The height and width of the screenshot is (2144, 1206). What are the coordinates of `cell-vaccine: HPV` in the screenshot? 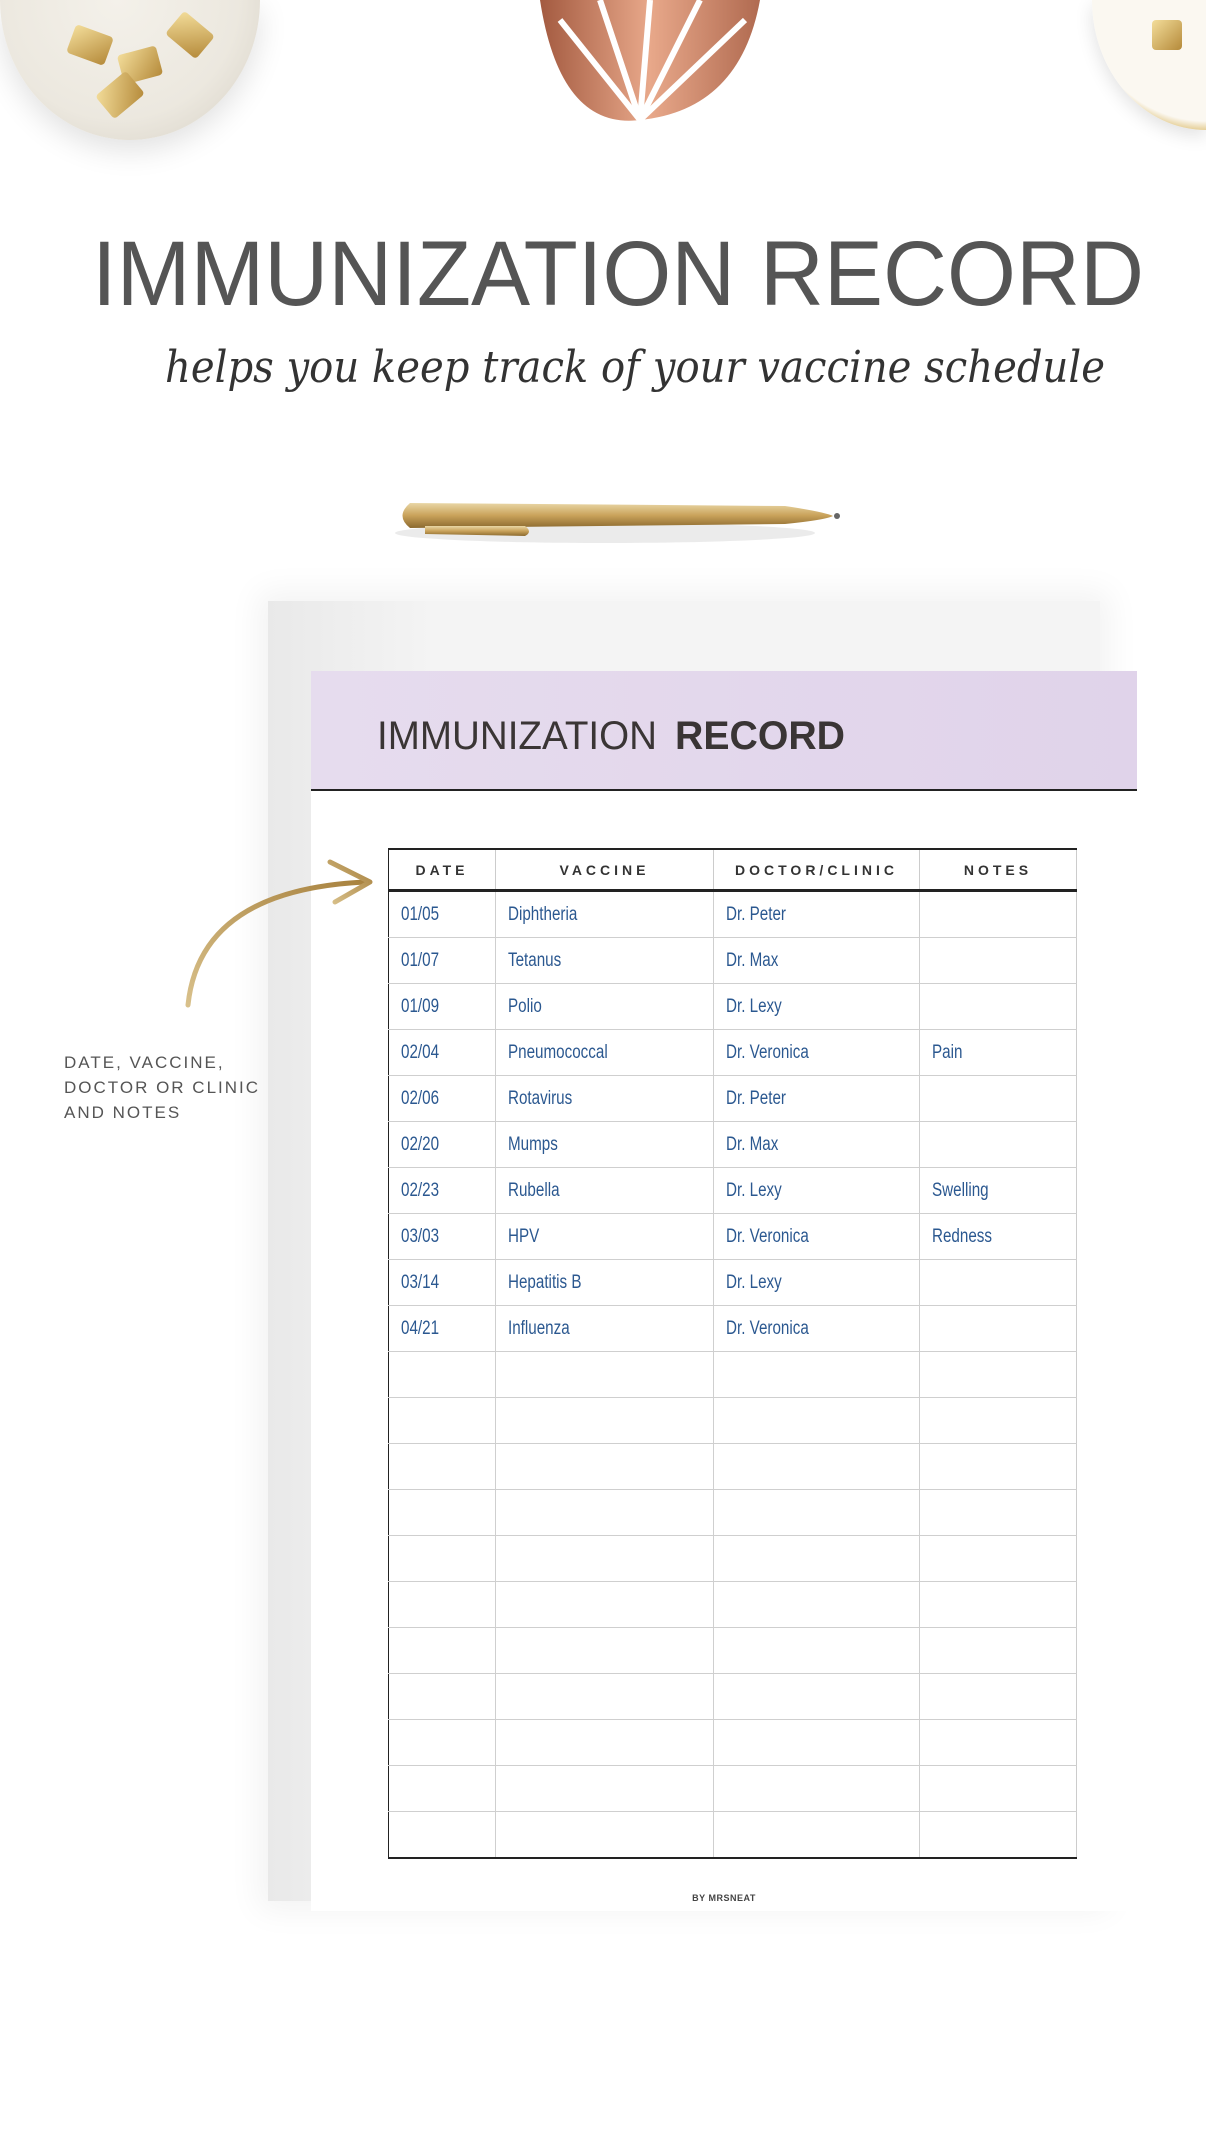 It's located at (604, 1236).